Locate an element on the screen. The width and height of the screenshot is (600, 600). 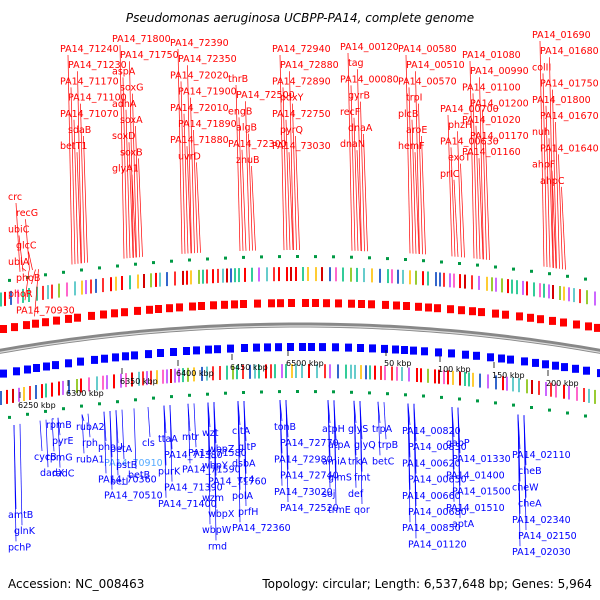
bottom-gene-label: cls is located at coordinates (148, 443).